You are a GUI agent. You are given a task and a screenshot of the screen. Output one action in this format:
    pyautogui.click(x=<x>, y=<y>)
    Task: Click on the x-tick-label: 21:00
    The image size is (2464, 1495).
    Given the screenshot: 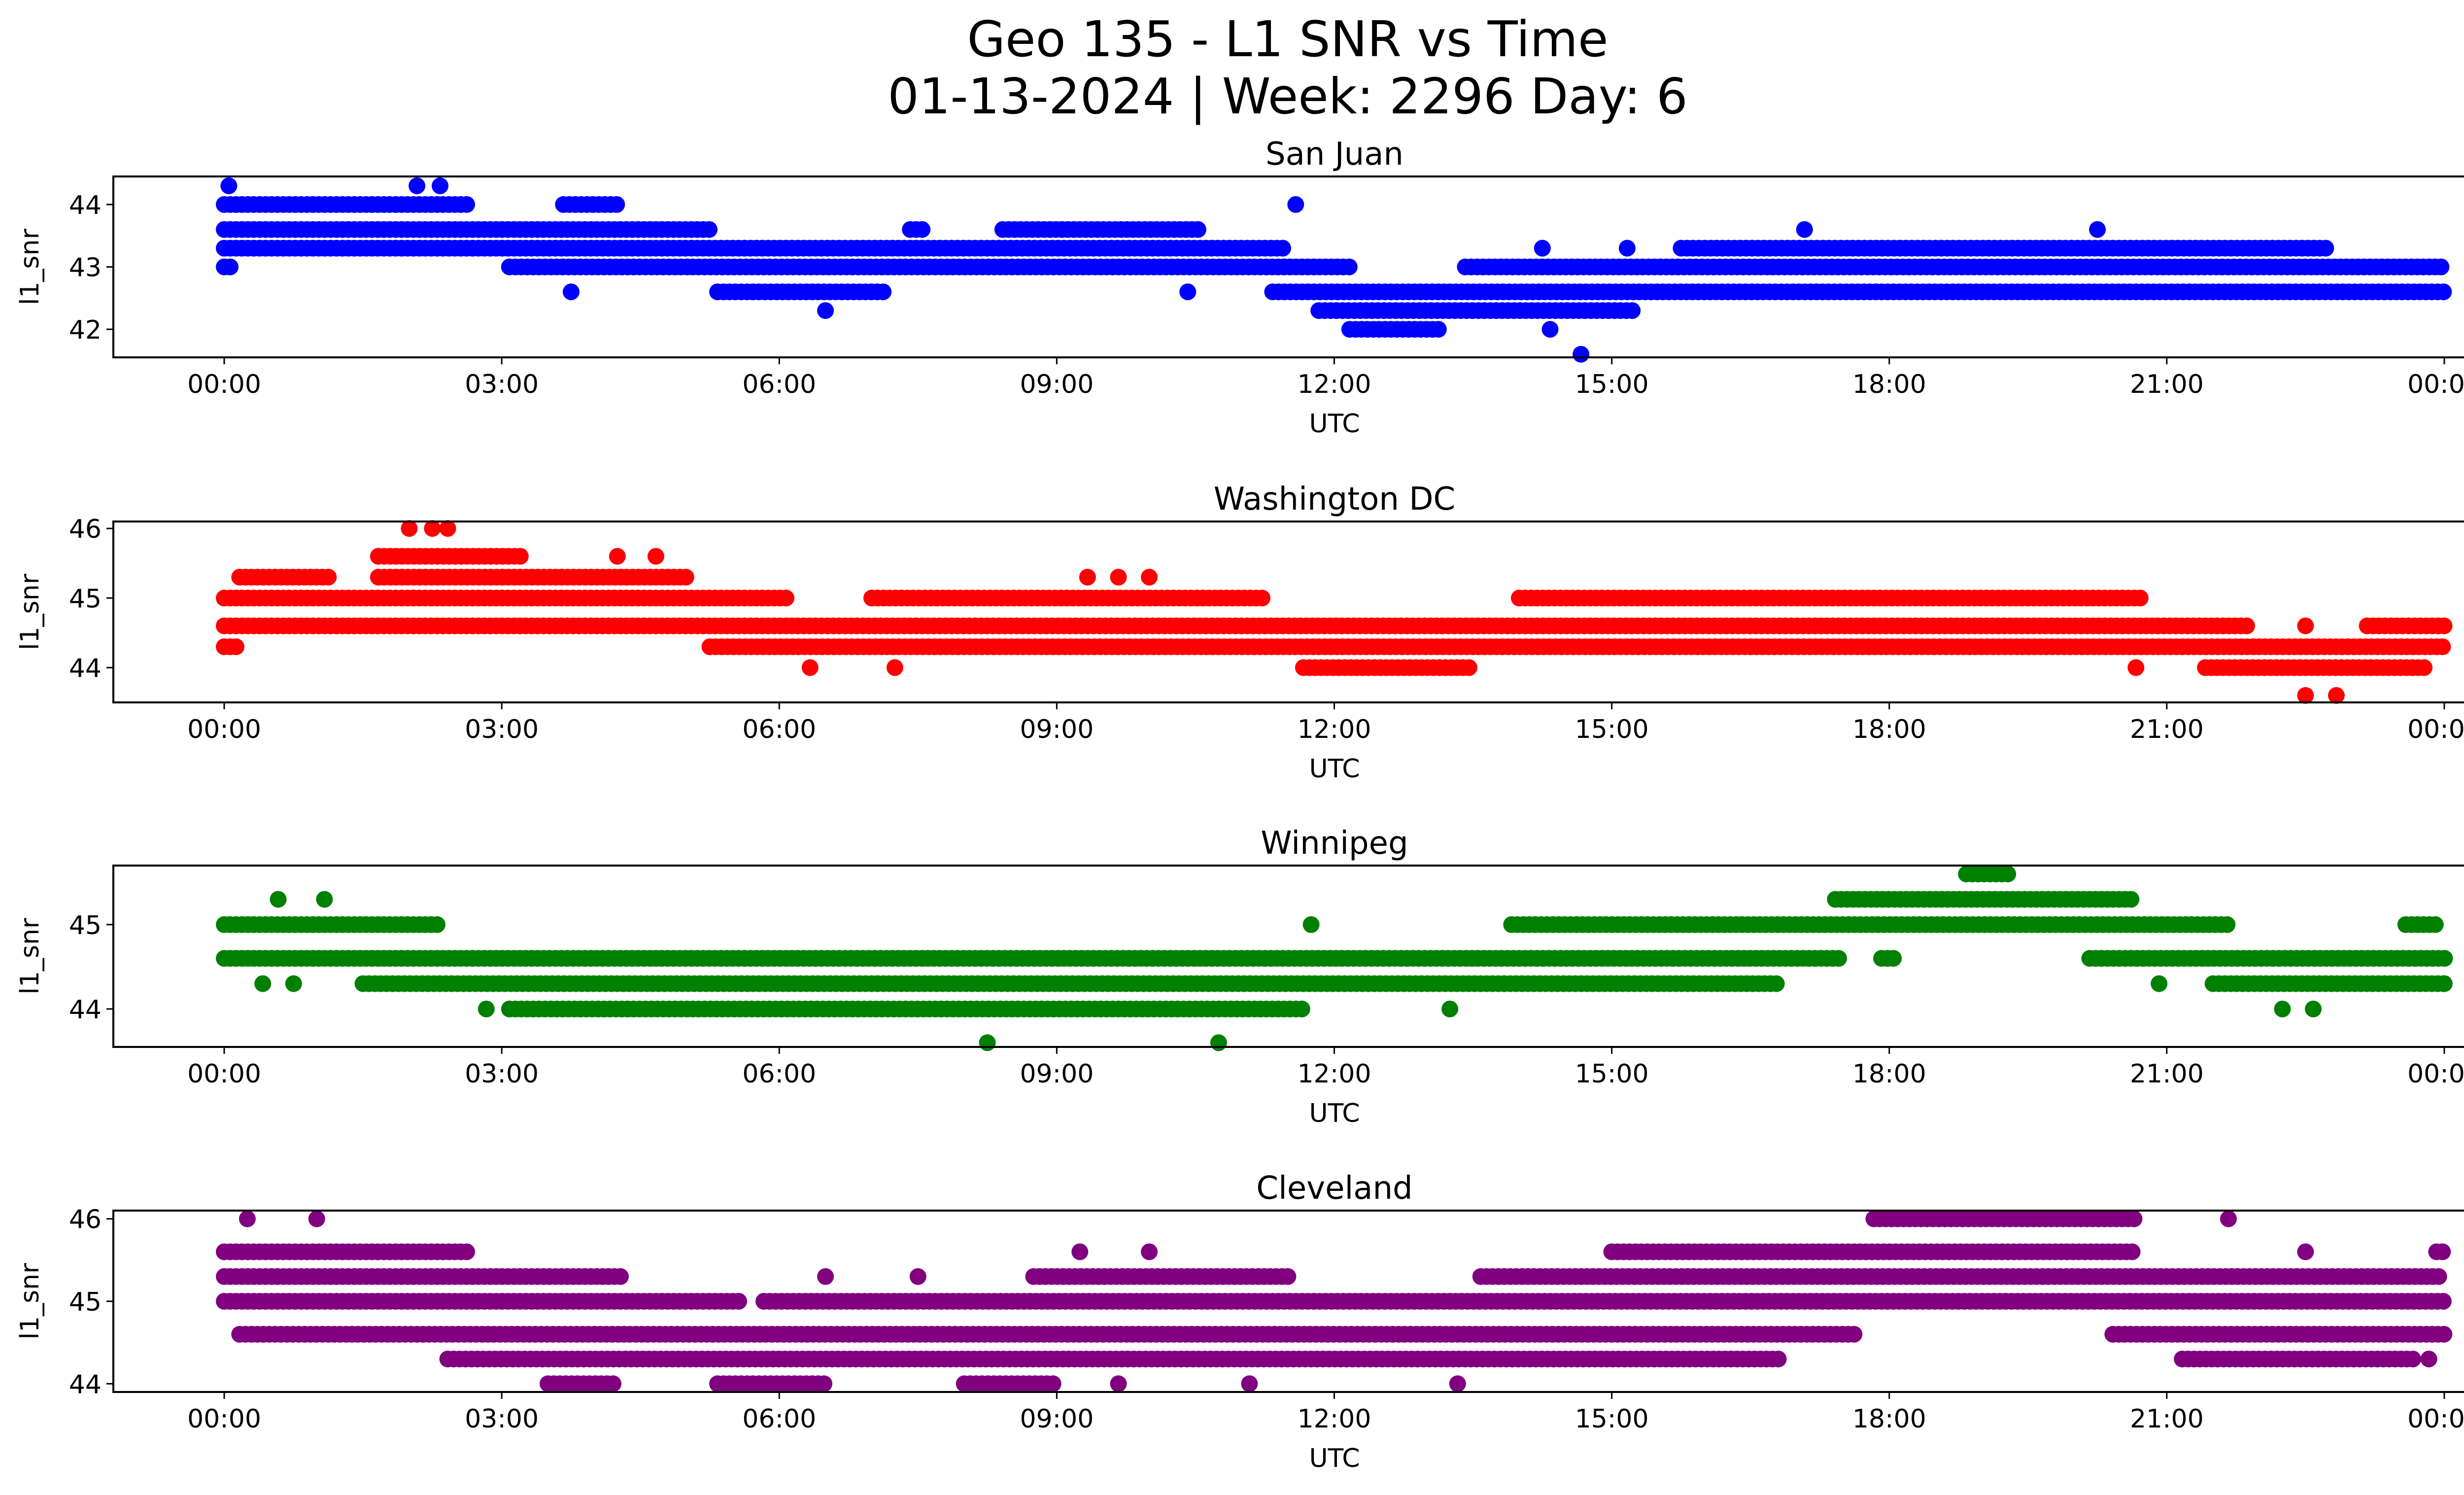 What is the action you would take?
    pyautogui.click(x=2167, y=729)
    